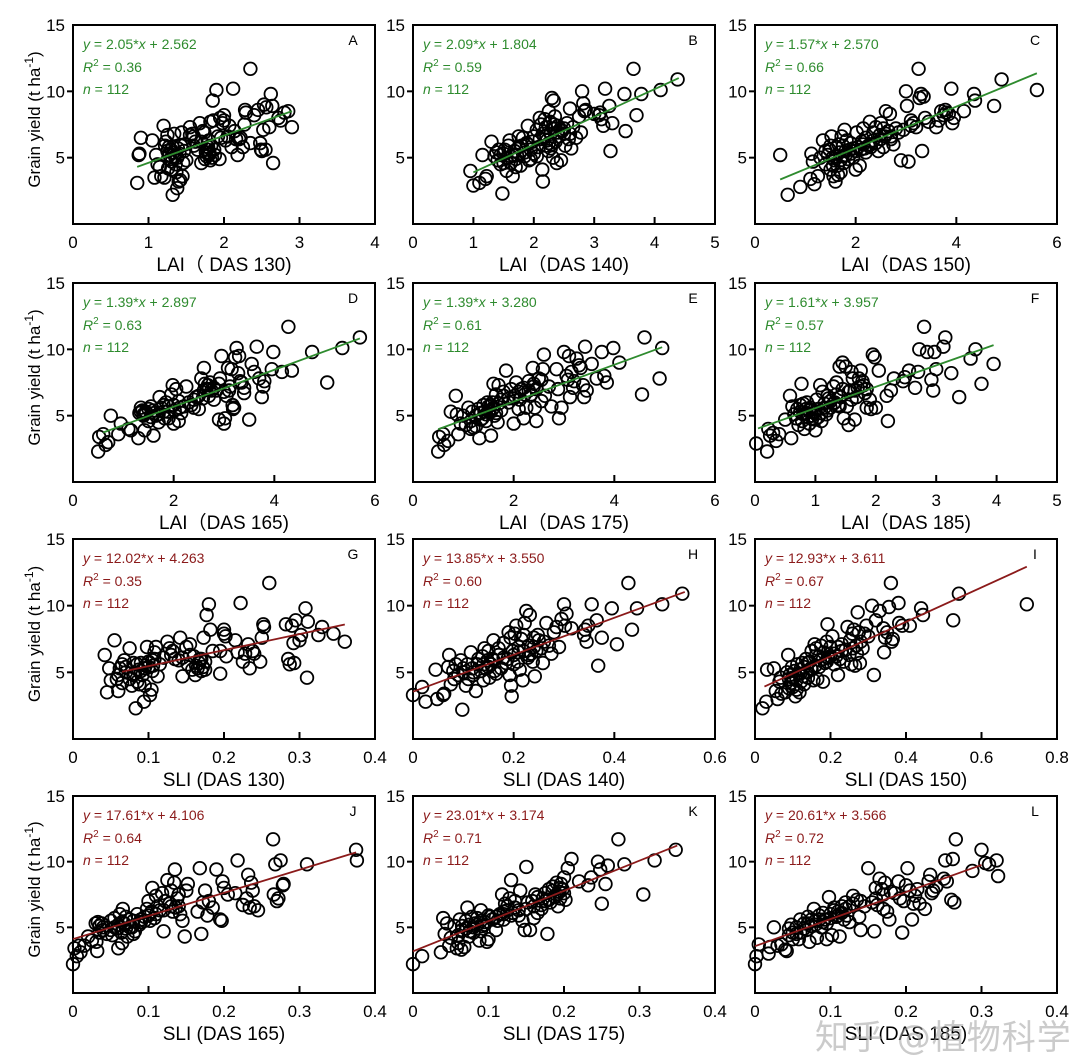 Image resolution: width=1080 pixels, height=1060 pixels. What do you see at coordinates (692, 40) in the screenshot?
I see `panel-letter: B` at bounding box center [692, 40].